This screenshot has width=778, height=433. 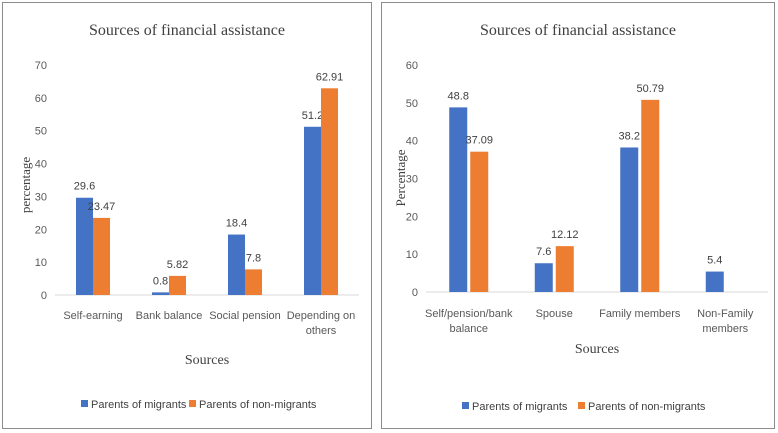 What do you see at coordinates (236, 224) in the screenshot?
I see `c0-data-label: 18.4` at bounding box center [236, 224].